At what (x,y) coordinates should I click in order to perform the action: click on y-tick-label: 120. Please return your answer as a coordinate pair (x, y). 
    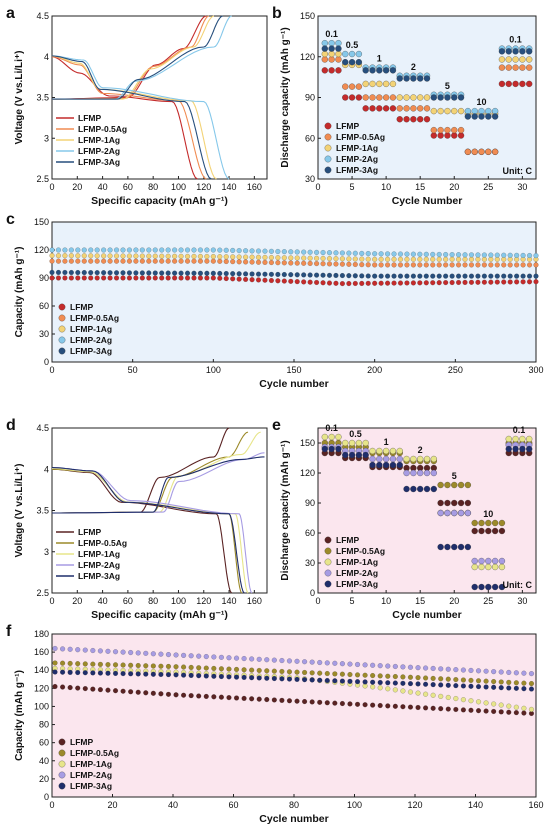
    Looking at the image, I should click on (41, 250).